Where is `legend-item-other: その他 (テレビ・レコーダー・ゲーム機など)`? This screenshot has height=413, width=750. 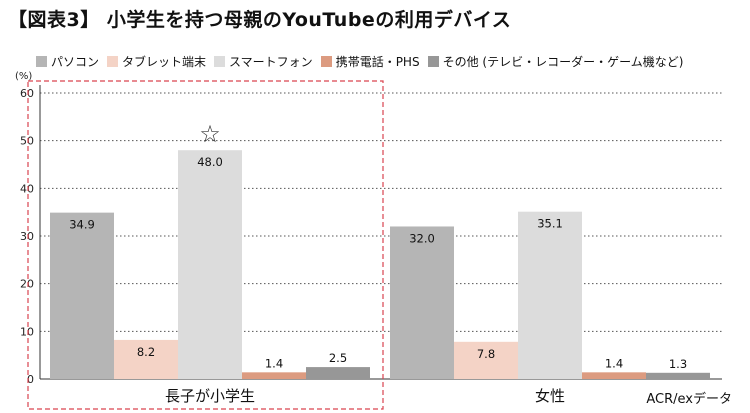 legend-item-other: その他 (テレビ・レコーダー・ゲーム機など) is located at coordinates (555, 61).